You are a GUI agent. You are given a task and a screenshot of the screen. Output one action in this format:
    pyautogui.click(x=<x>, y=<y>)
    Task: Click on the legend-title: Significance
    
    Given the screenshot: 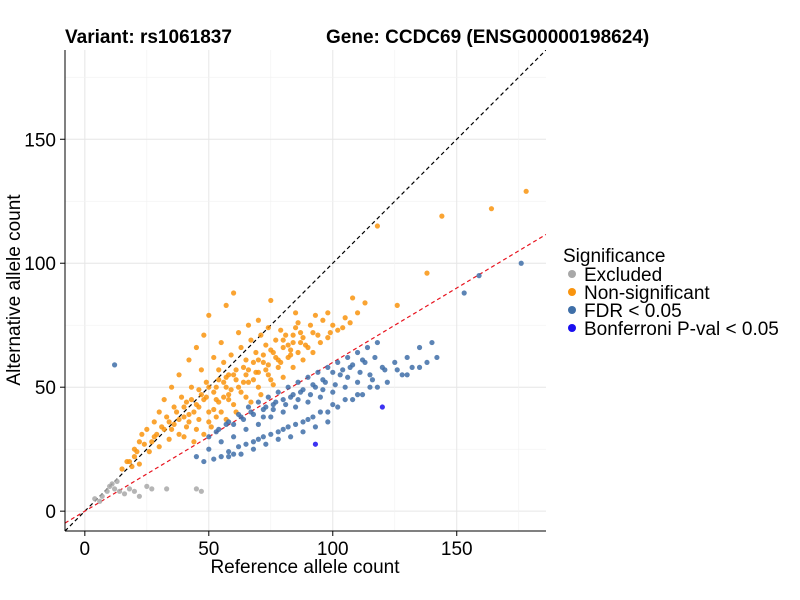 What is the action you would take?
    pyautogui.click(x=614, y=256)
    